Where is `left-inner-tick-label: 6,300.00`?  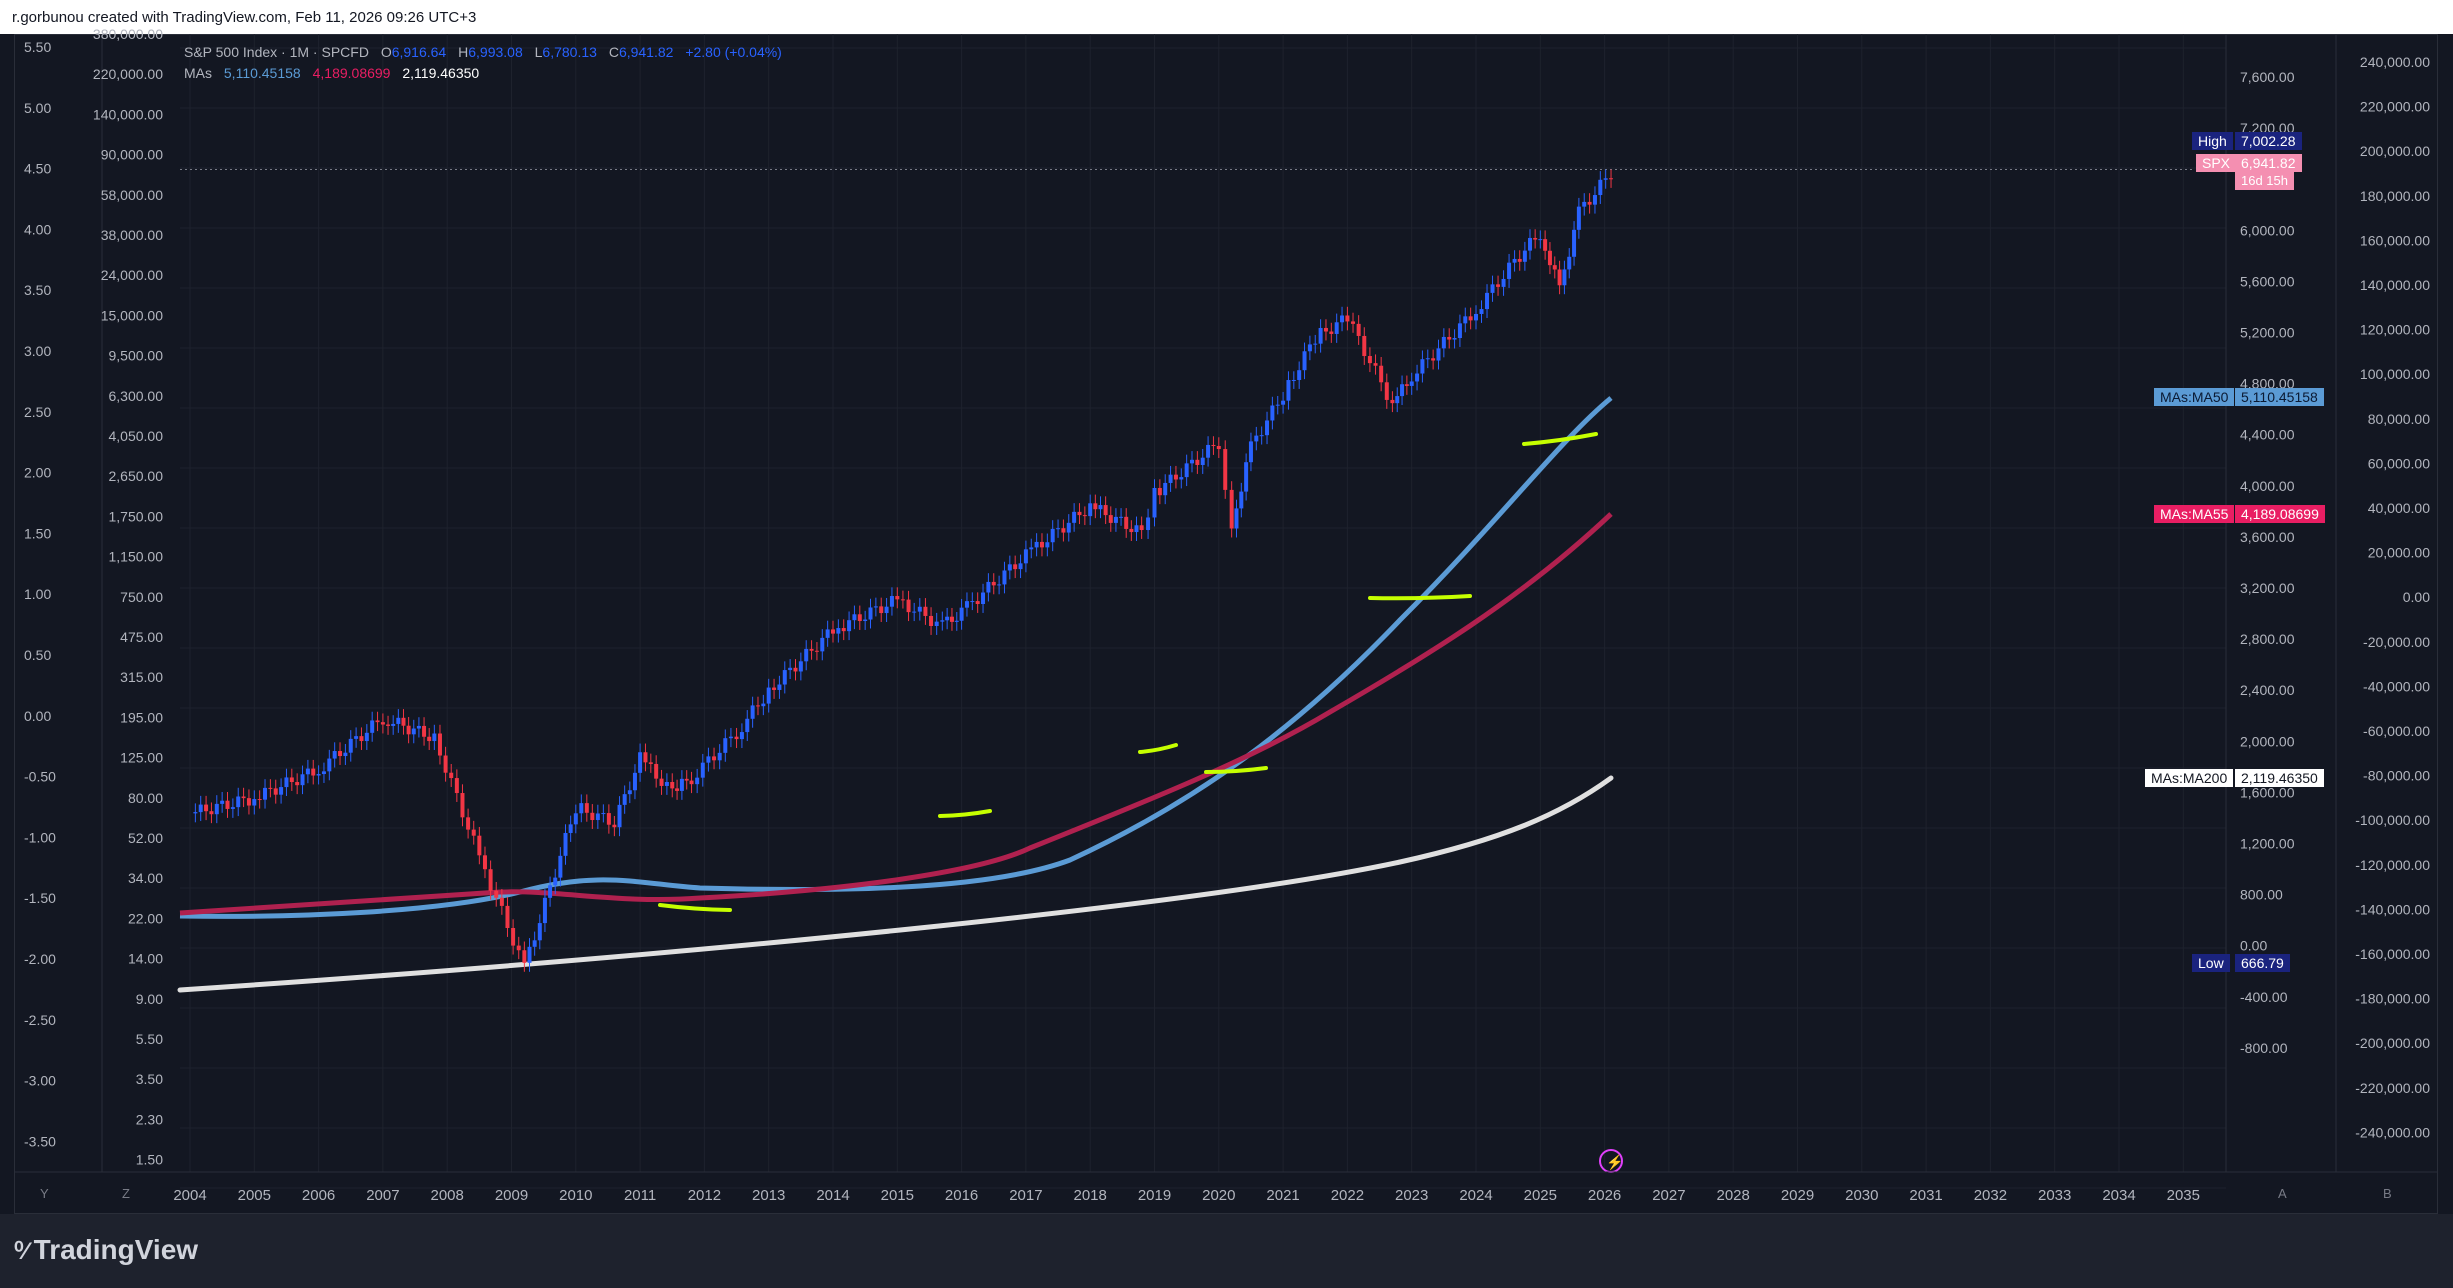
left-inner-tick-label: 6,300.00 is located at coordinates (136, 396).